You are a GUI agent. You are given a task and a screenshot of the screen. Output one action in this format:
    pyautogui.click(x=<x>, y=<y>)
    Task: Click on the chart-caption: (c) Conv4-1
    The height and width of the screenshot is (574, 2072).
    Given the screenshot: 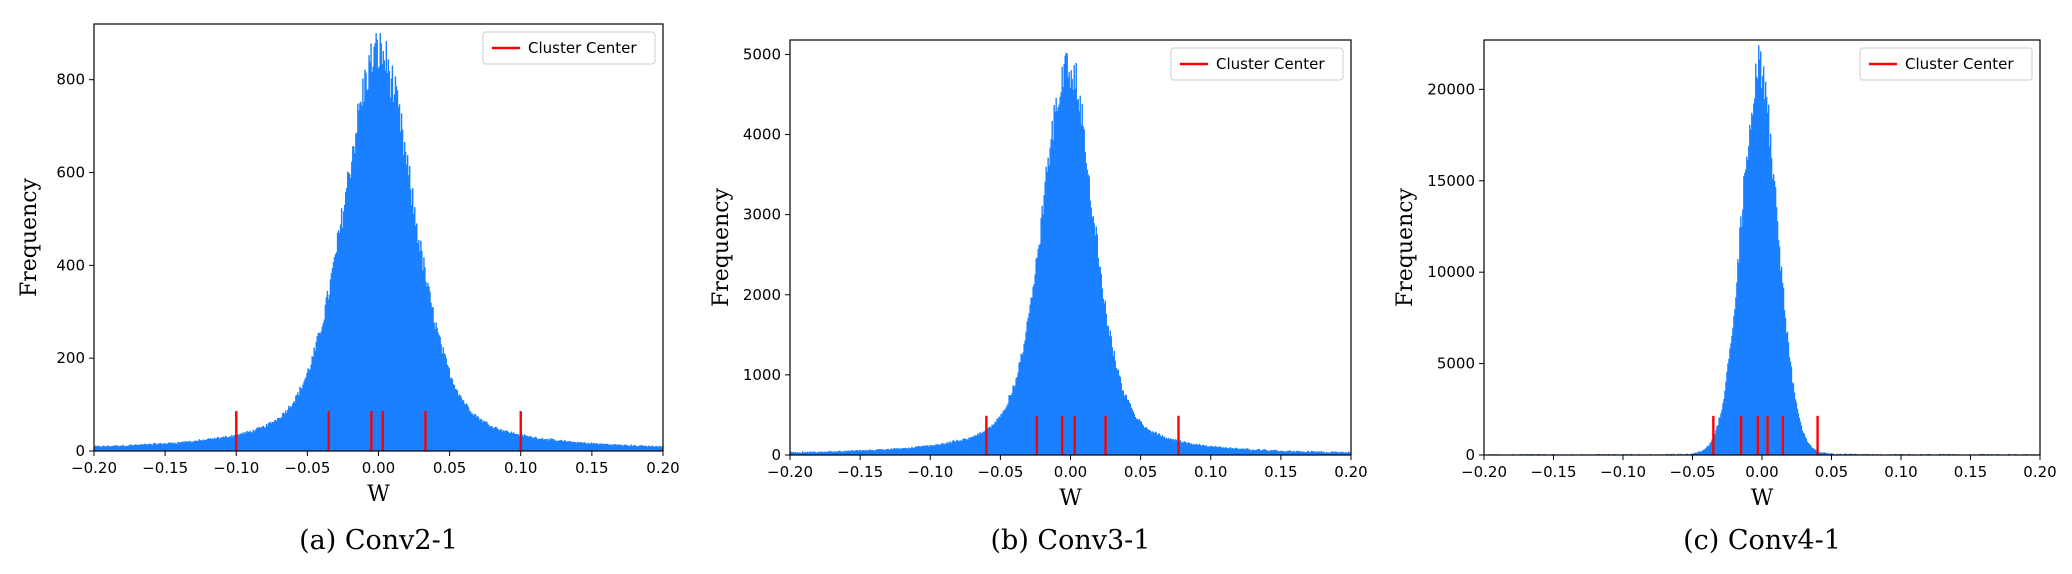 What is the action you would take?
    pyautogui.click(x=1762, y=540)
    